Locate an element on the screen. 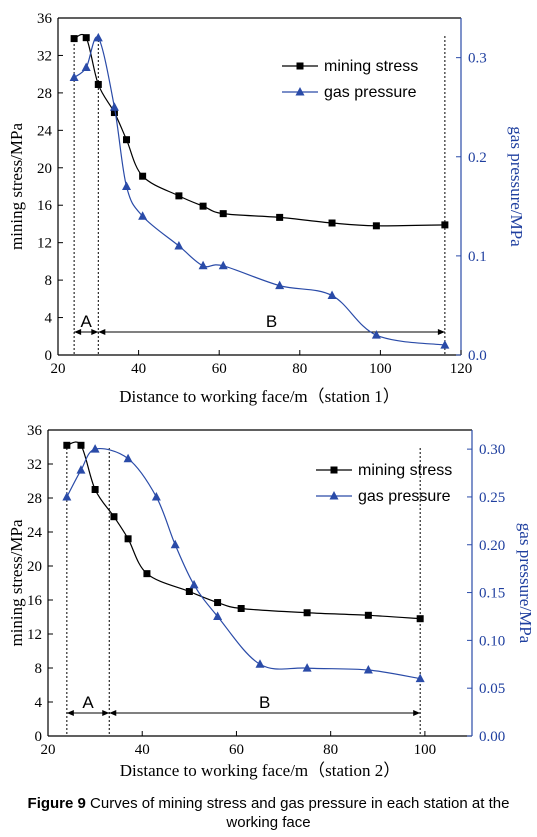 This screenshot has height=837, width=537. y-axis-label: mining stress/MPa is located at coordinates (16, 582).